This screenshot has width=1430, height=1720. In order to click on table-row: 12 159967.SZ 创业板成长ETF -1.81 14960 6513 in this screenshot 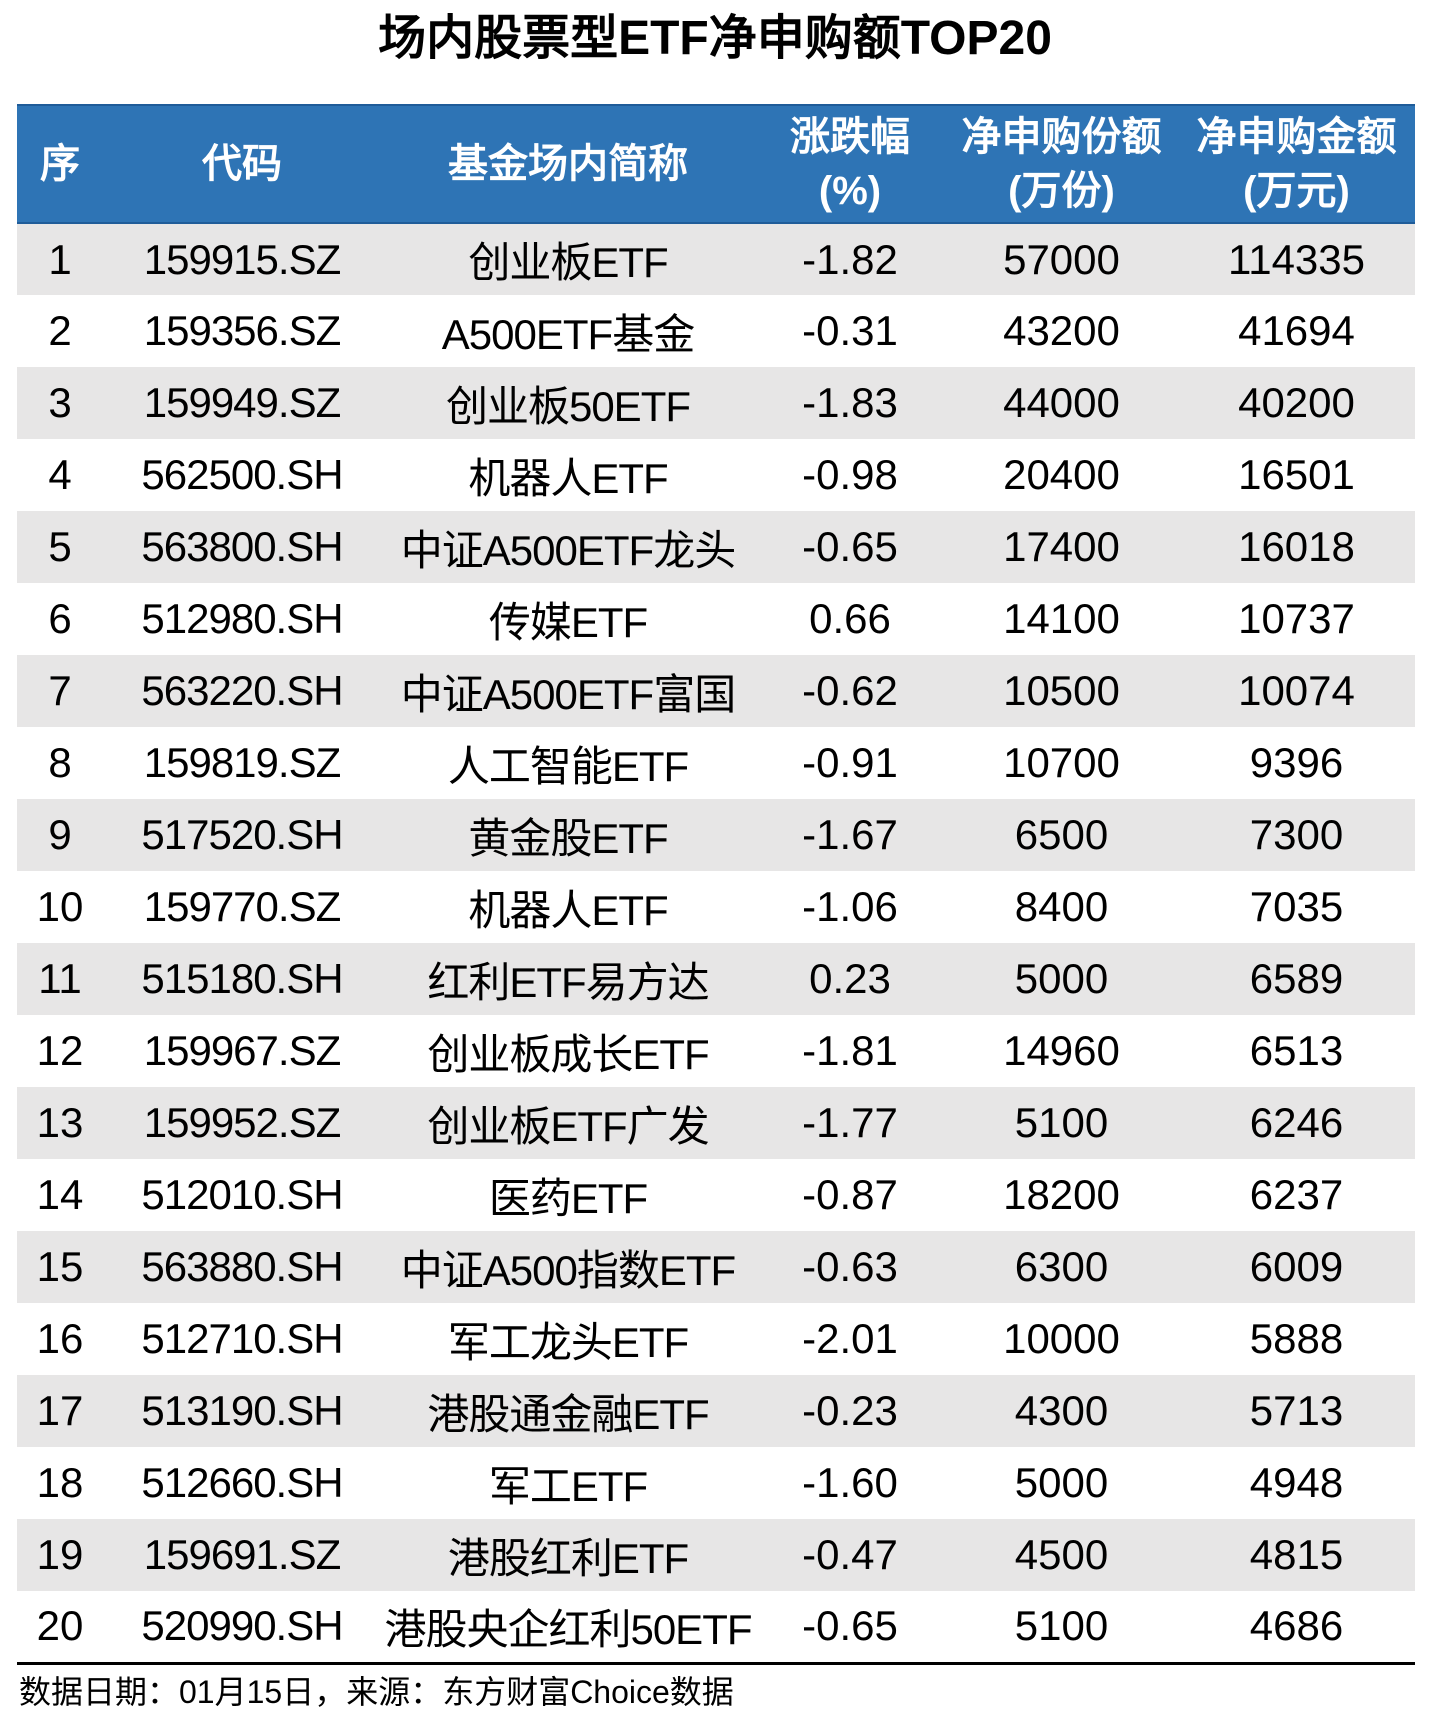, I will do `click(716, 1051)`.